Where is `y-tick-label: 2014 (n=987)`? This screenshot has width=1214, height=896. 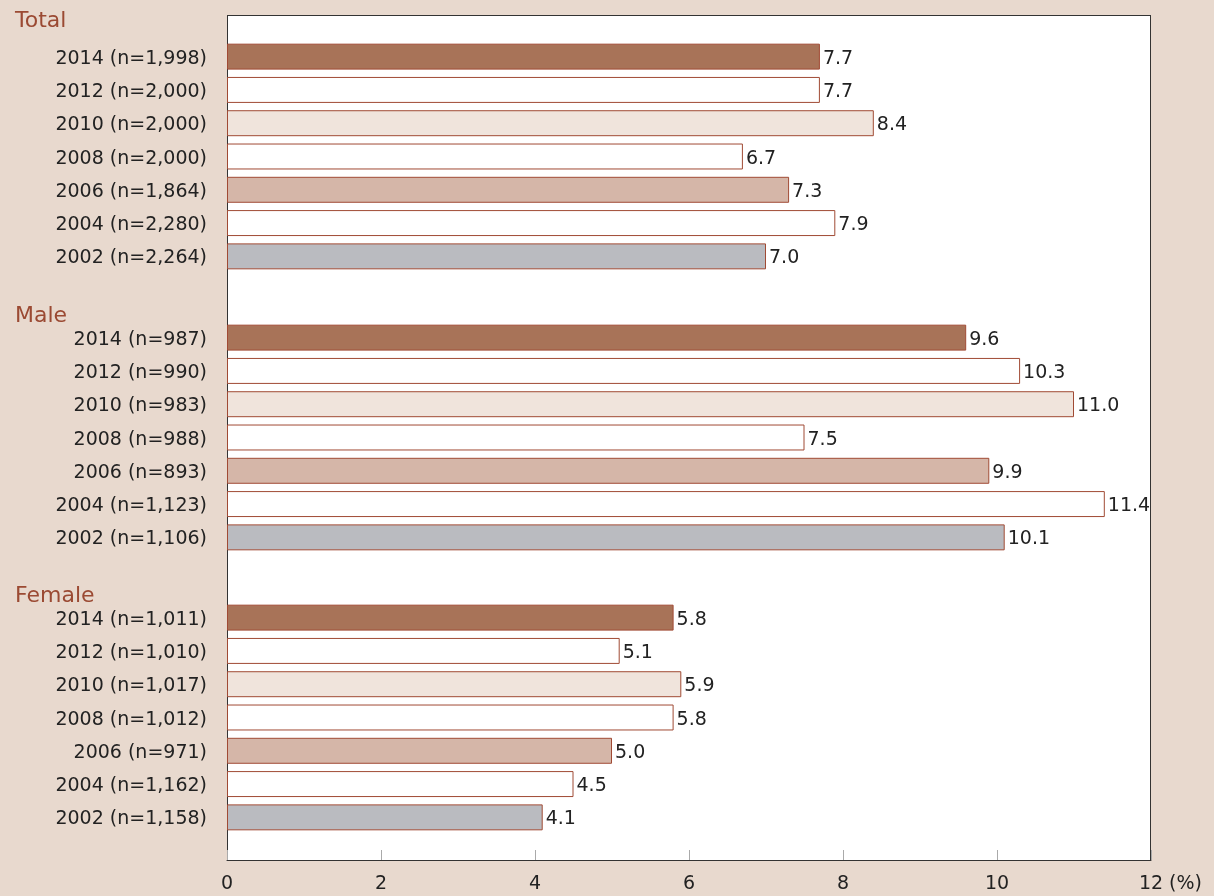 y-tick-label: 2014 (n=987) is located at coordinates (140, 337).